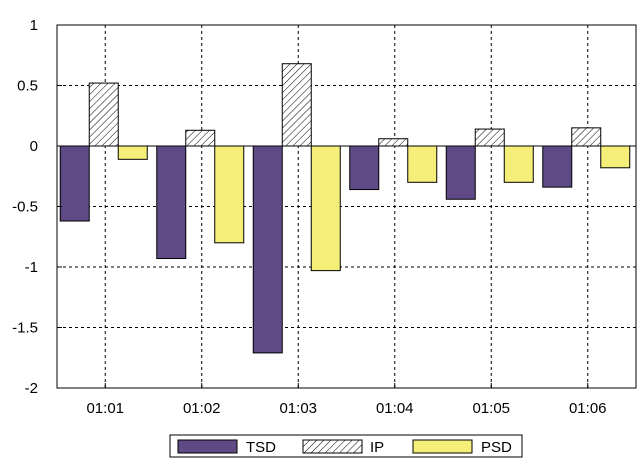 This screenshot has width=641, height=460. Describe the element at coordinates (442, 446) in the screenshot. I see `legend-swatch-psd` at that location.